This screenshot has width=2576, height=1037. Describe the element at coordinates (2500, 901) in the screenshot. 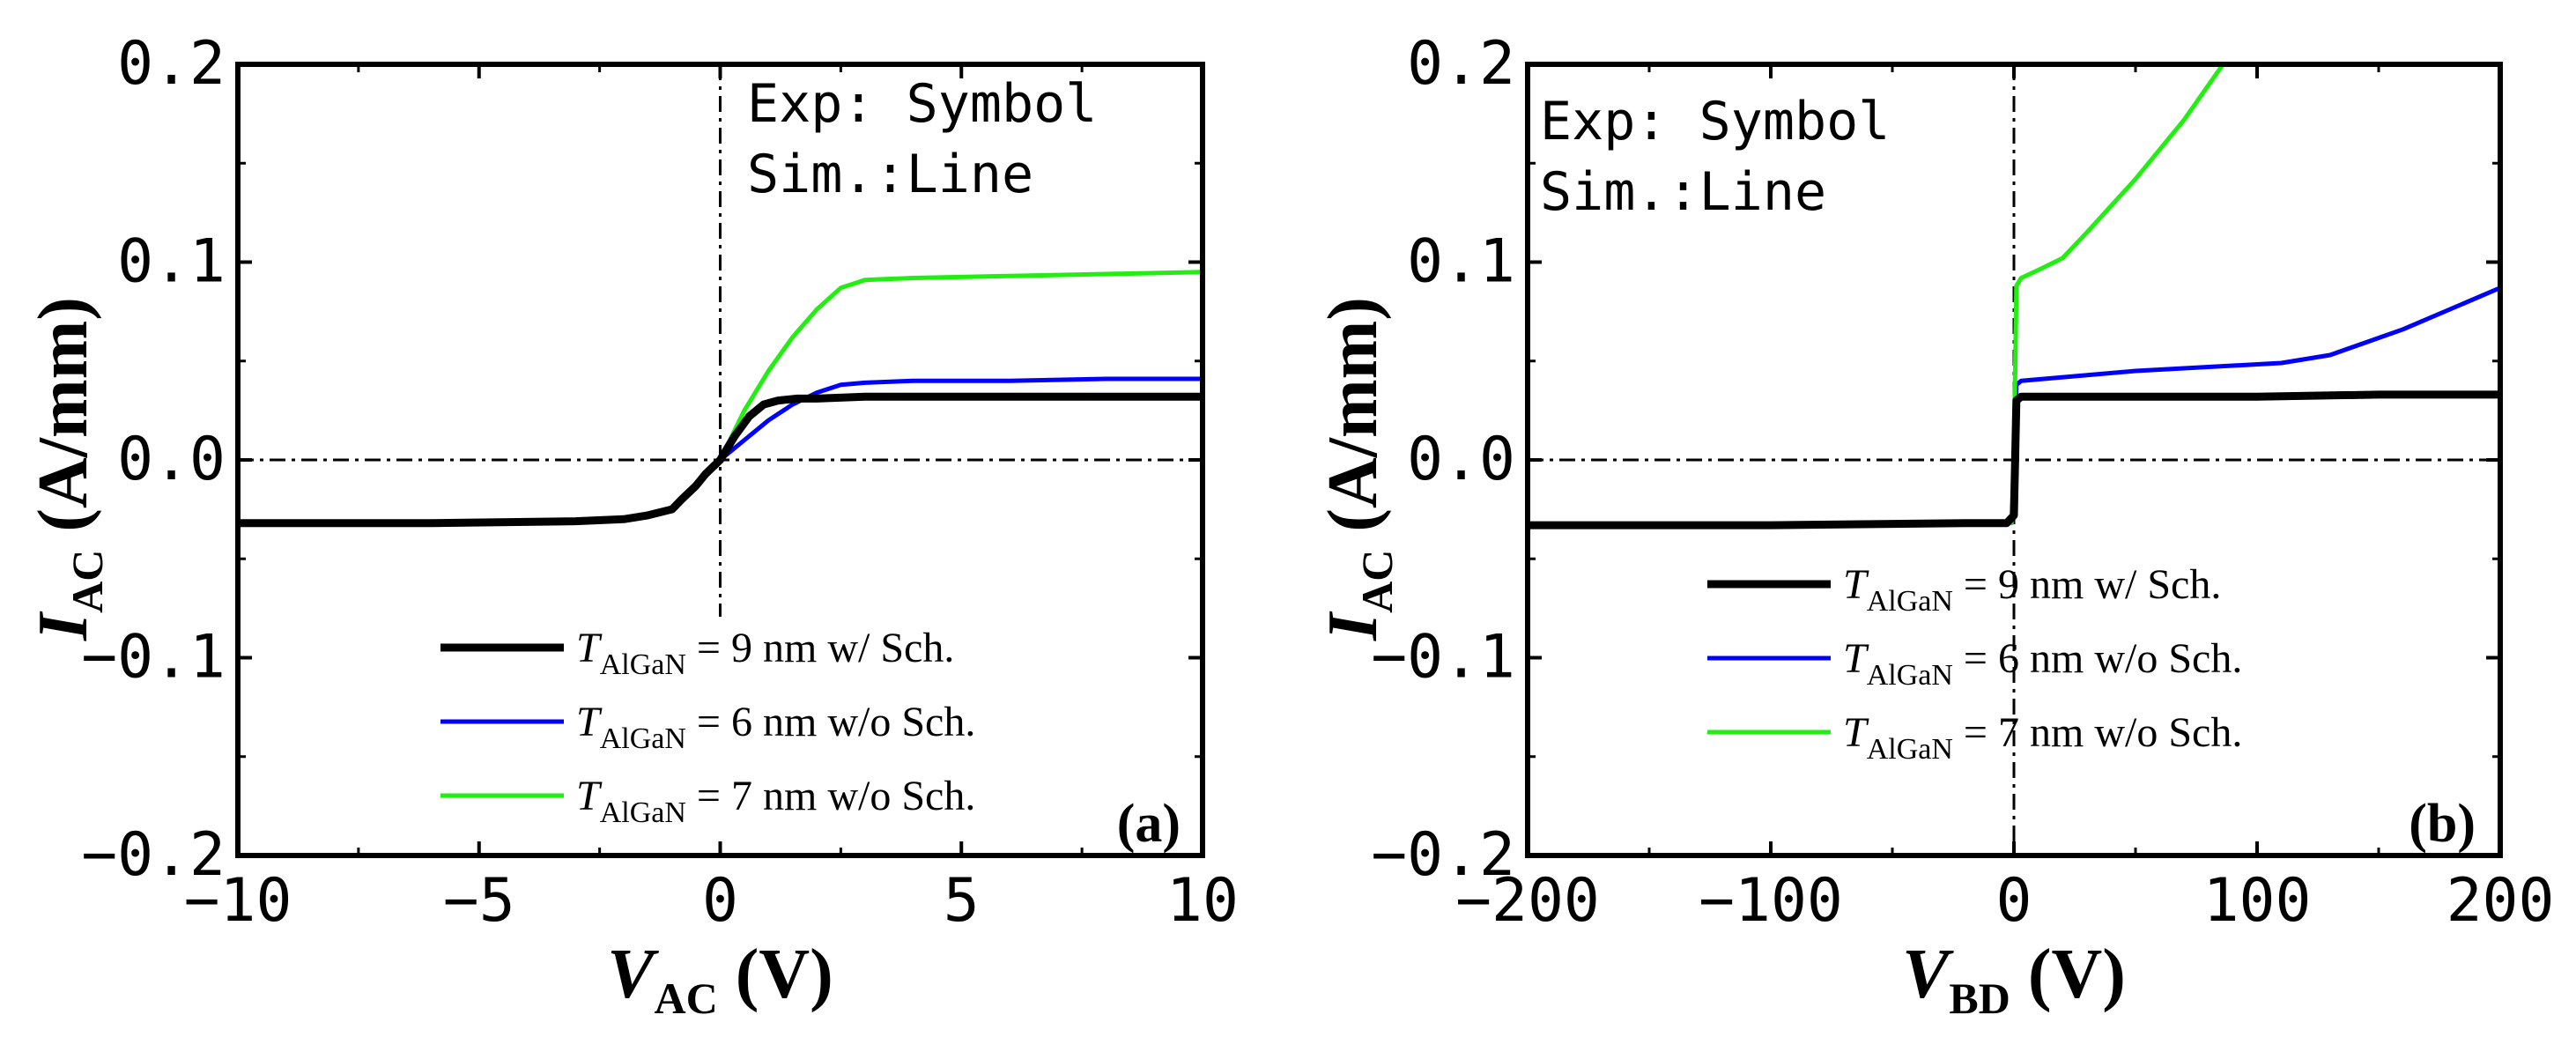

I see `x-tick-label: 200` at that location.